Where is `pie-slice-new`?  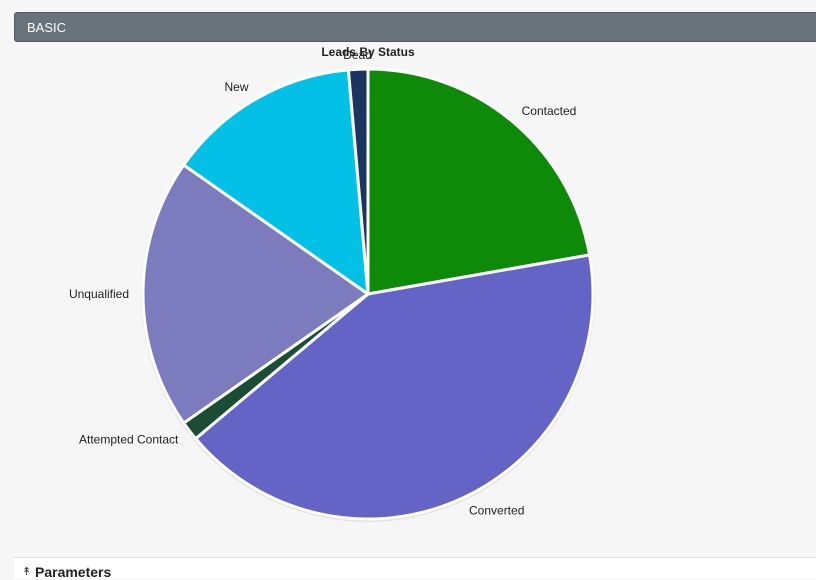 pie-slice-new is located at coordinates (276, 182).